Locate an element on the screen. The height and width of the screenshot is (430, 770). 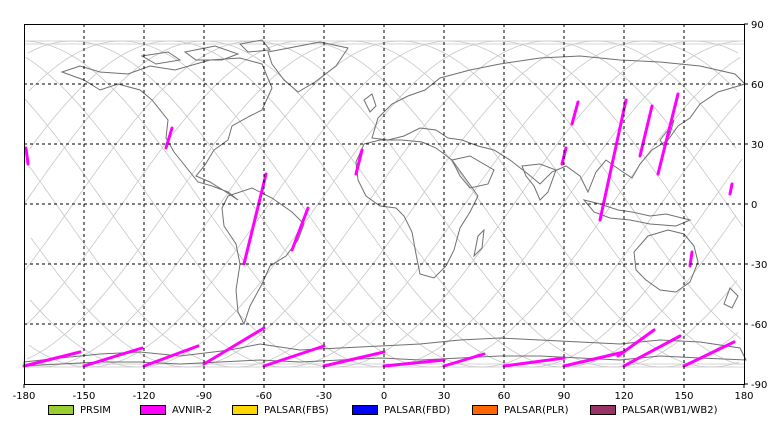
legend-label: PALSAR(PLR) is located at coordinates (536, 410).